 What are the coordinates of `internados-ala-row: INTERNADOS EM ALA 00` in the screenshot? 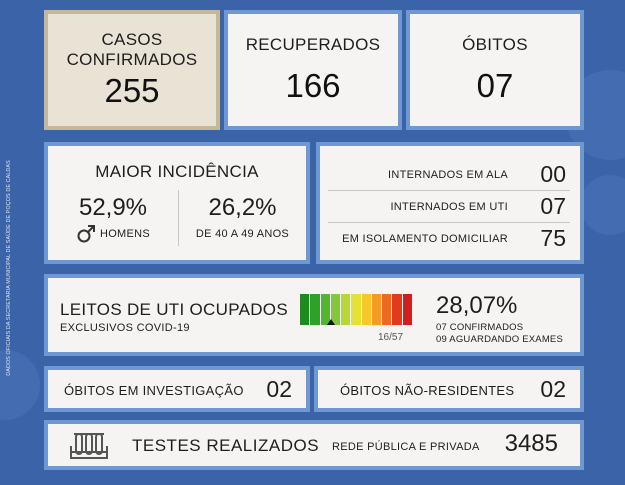 It's located at (449, 174).